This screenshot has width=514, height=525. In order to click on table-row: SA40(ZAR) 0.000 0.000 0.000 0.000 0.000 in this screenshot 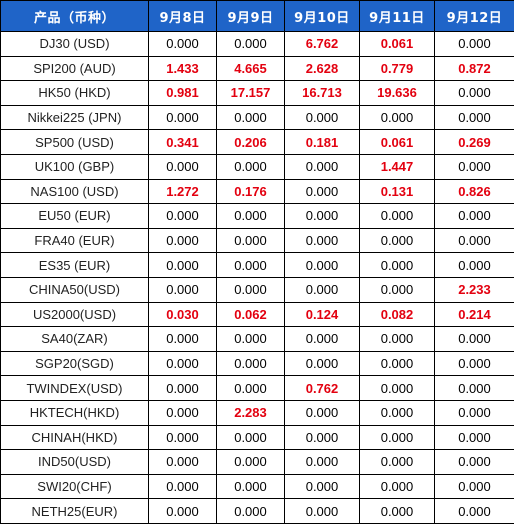, I will do `click(257, 339)`.